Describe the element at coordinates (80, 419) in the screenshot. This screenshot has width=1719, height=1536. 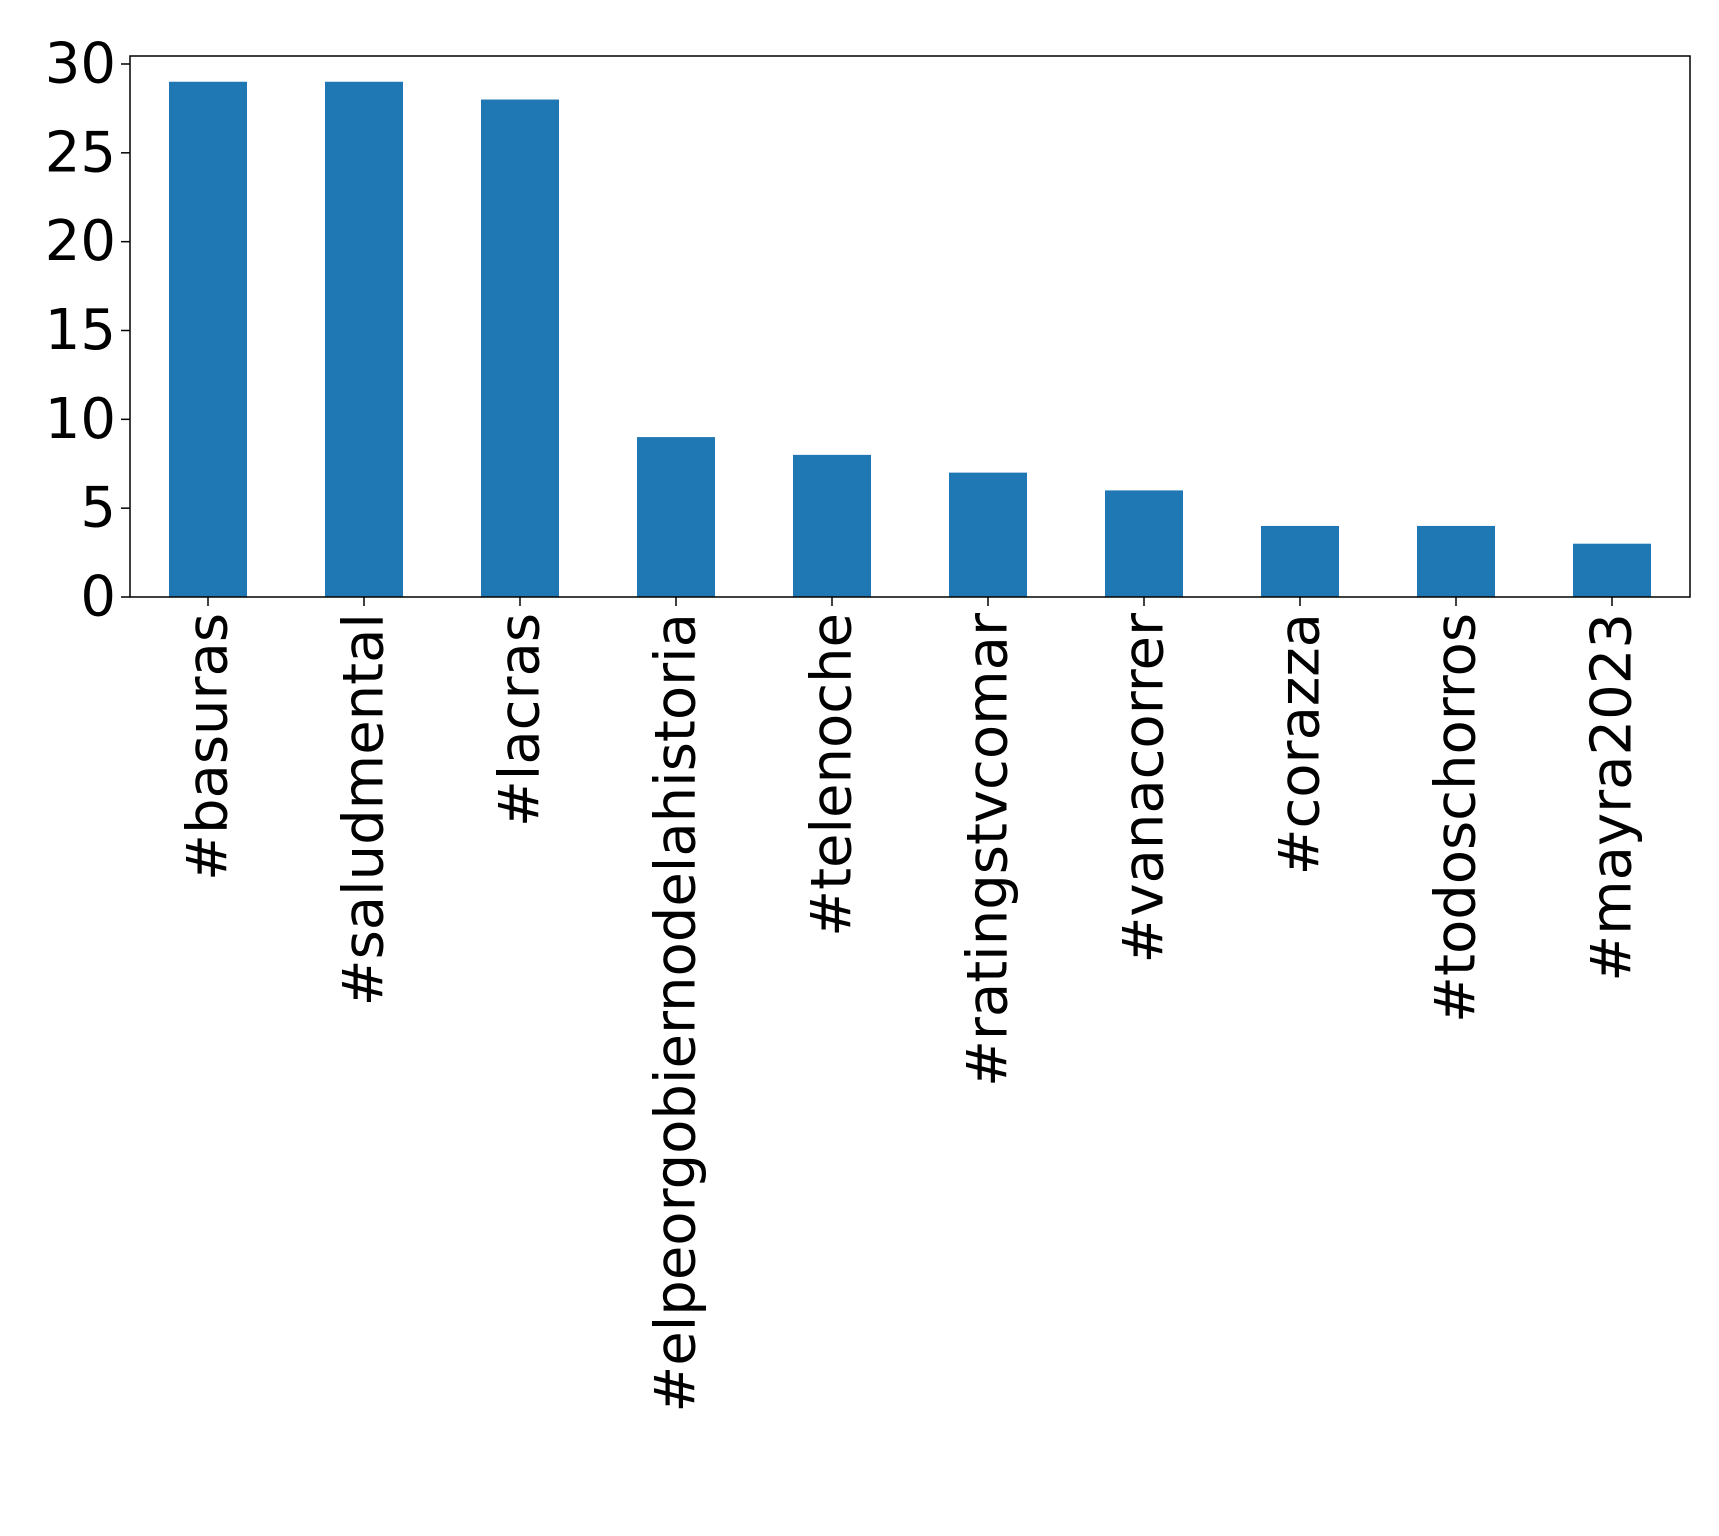
I see `y-tick-label: 10` at that location.